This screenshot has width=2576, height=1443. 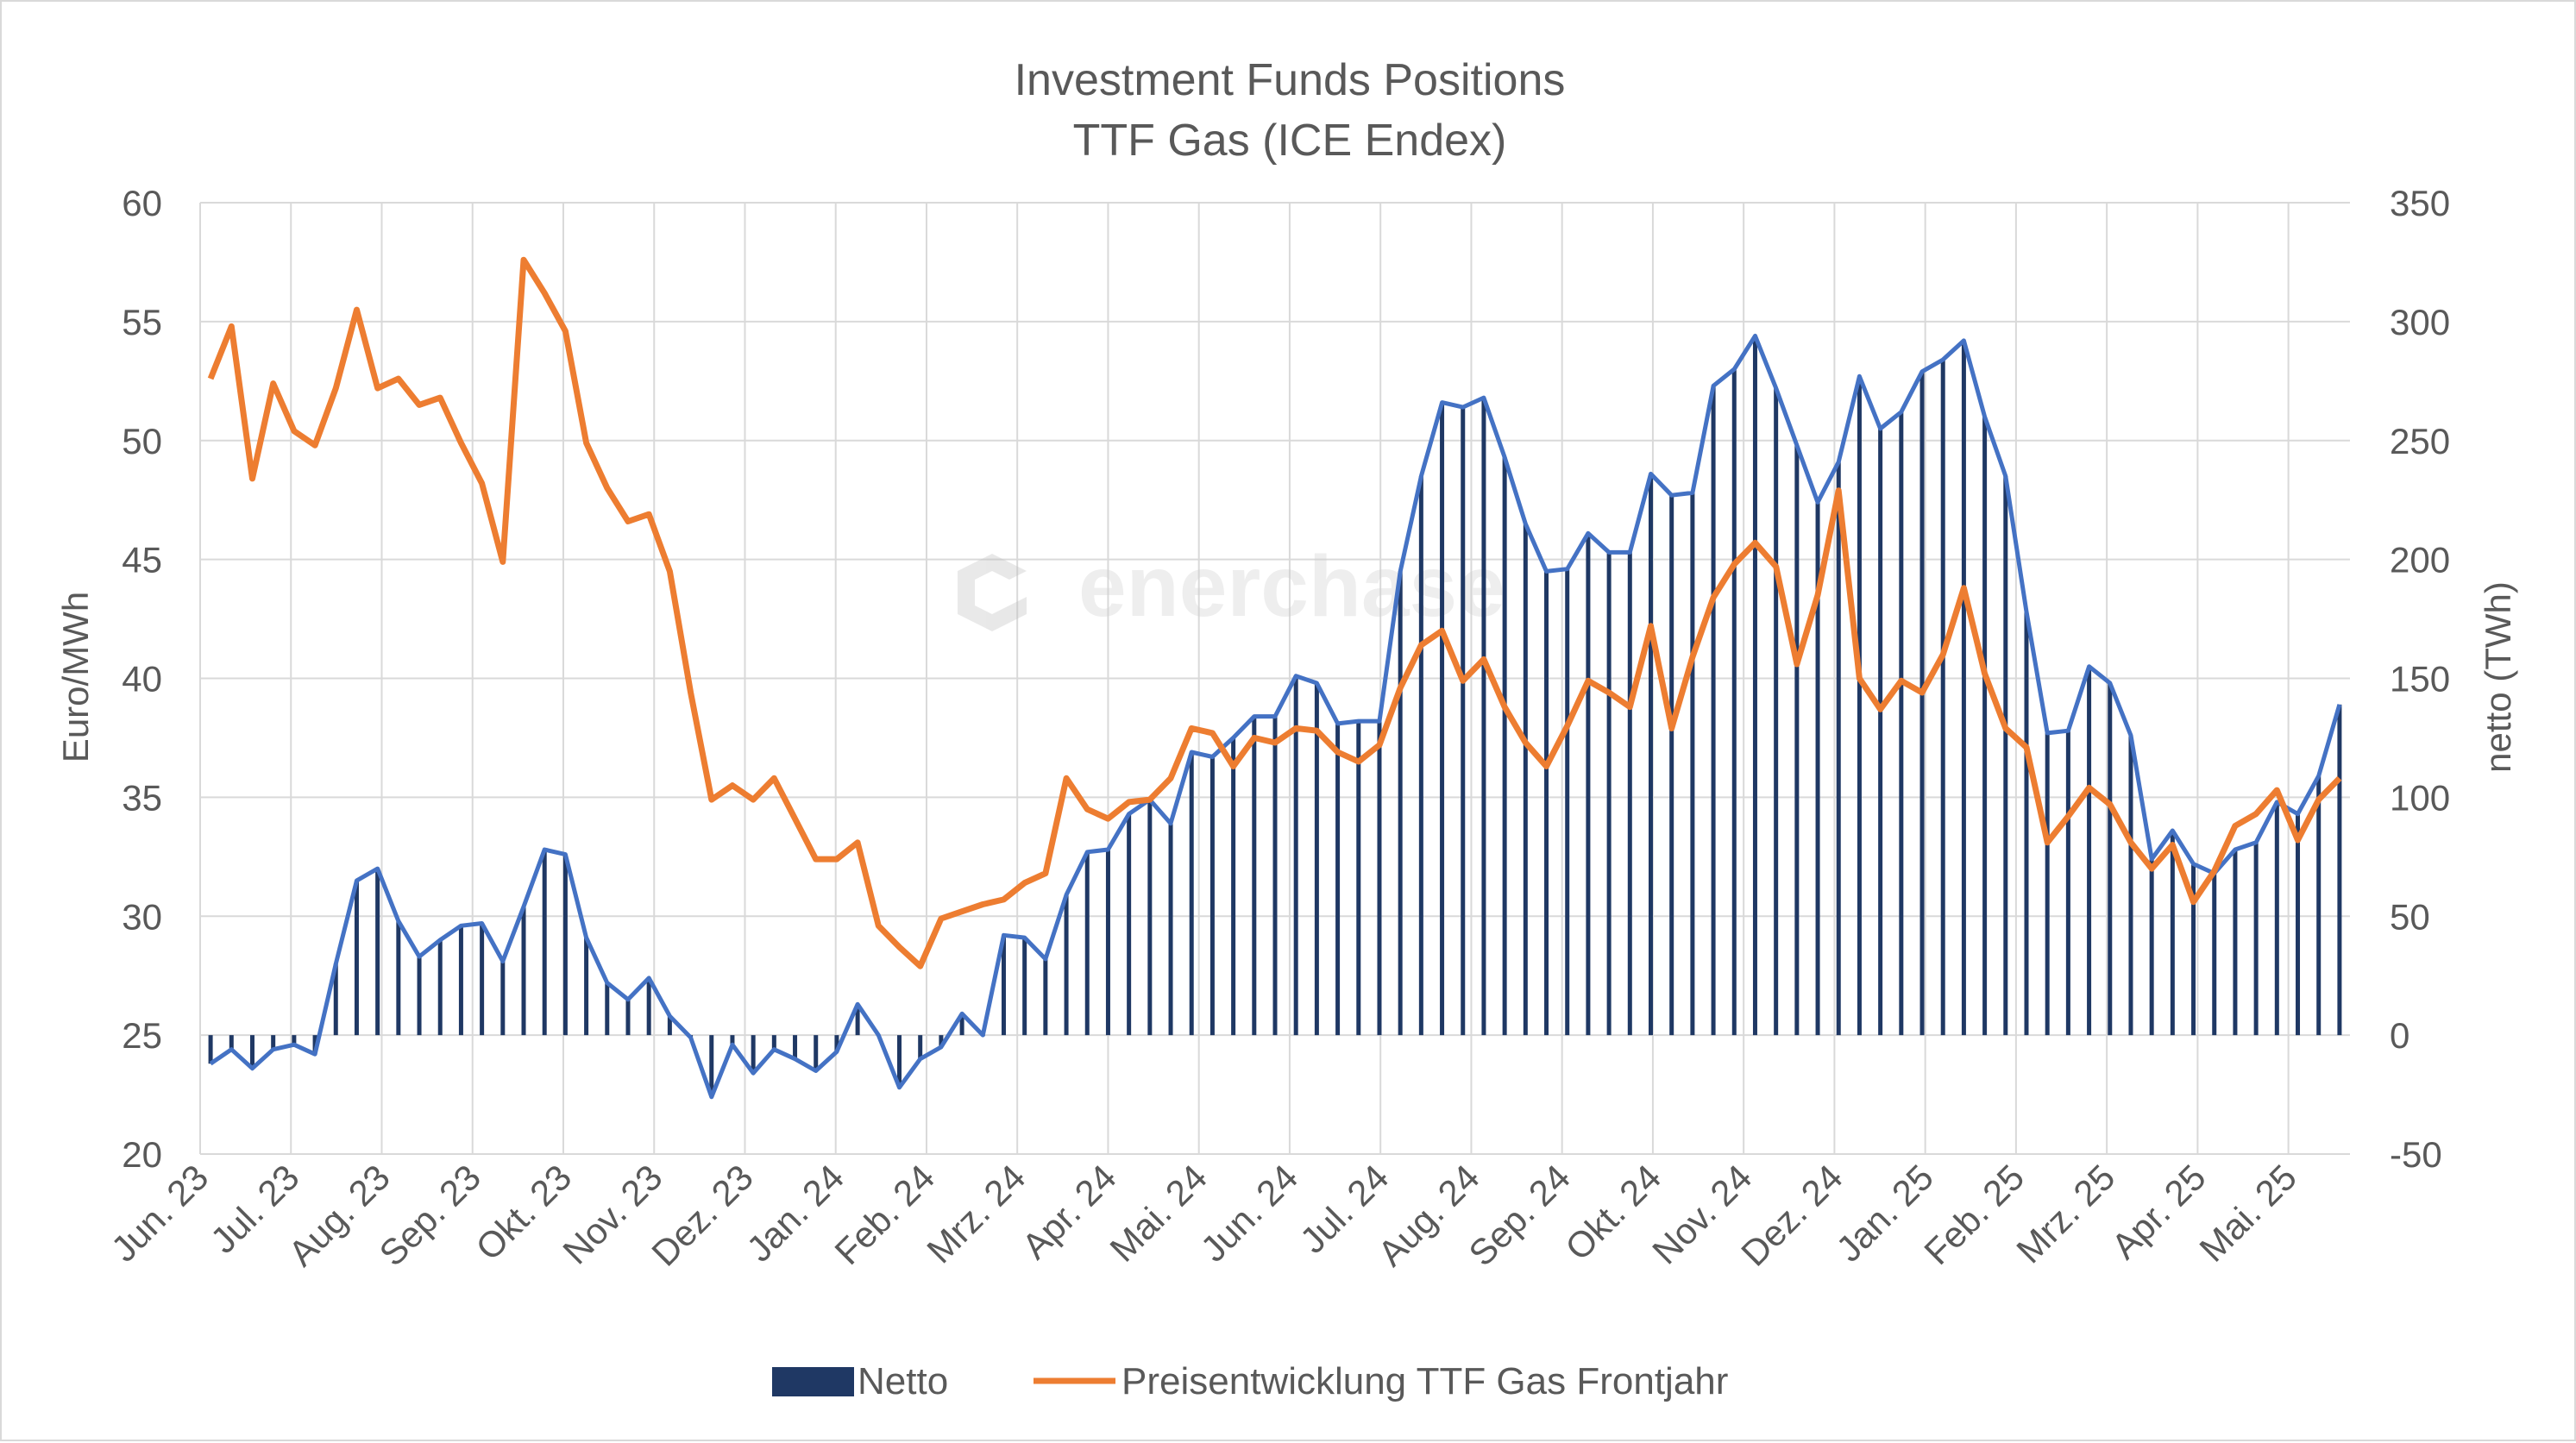 What do you see at coordinates (142, 322) in the screenshot?
I see `left-tick-label: 55` at bounding box center [142, 322].